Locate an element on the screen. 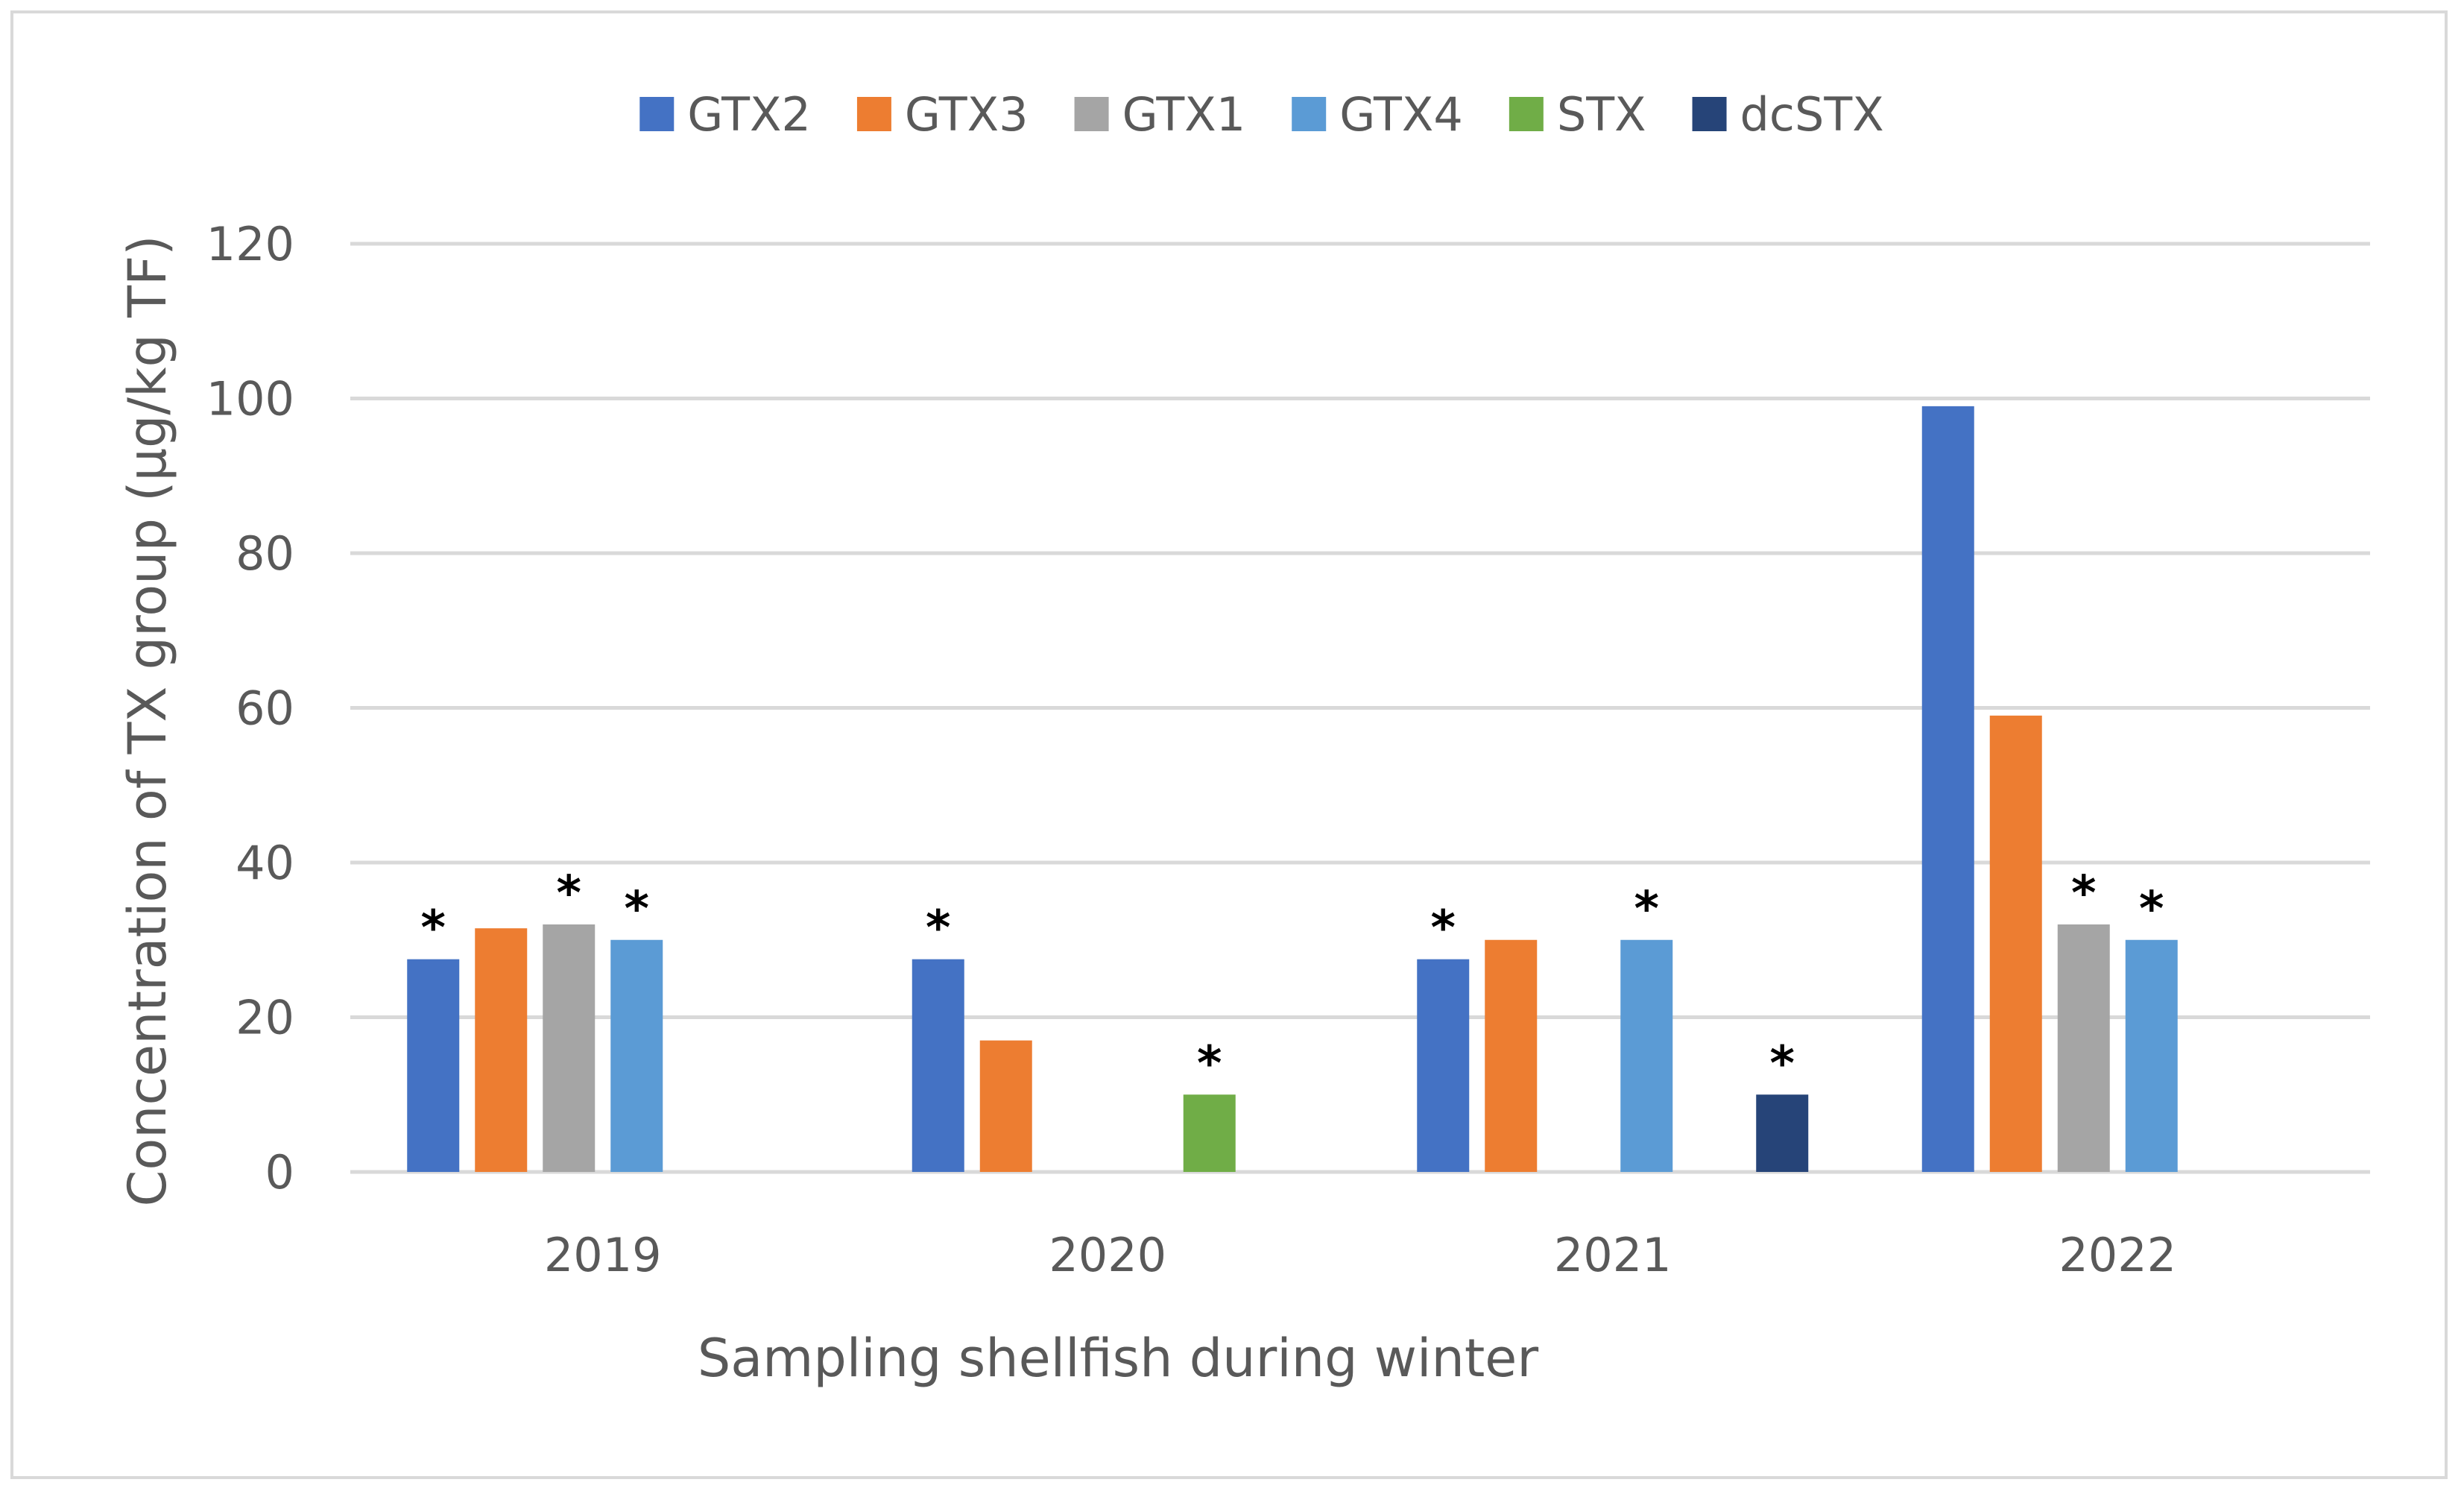 The height and width of the screenshot is (1494, 2464). legend-swatch-gtx2 is located at coordinates (657, 114).